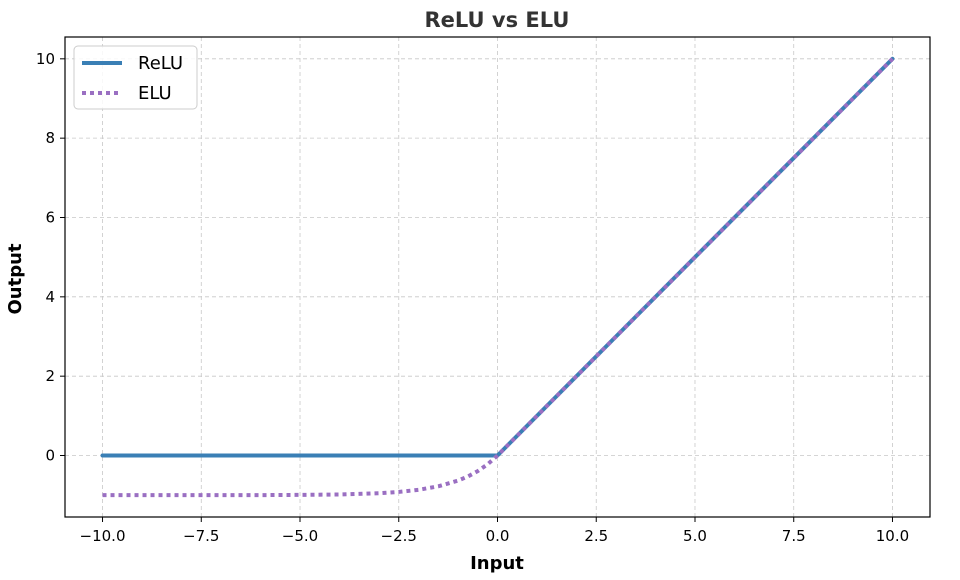 This screenshot has width=960, height=580. Describe the element at coordinates (15, 278) in the screenshot. I see `y-axis-label: Output` at that location.